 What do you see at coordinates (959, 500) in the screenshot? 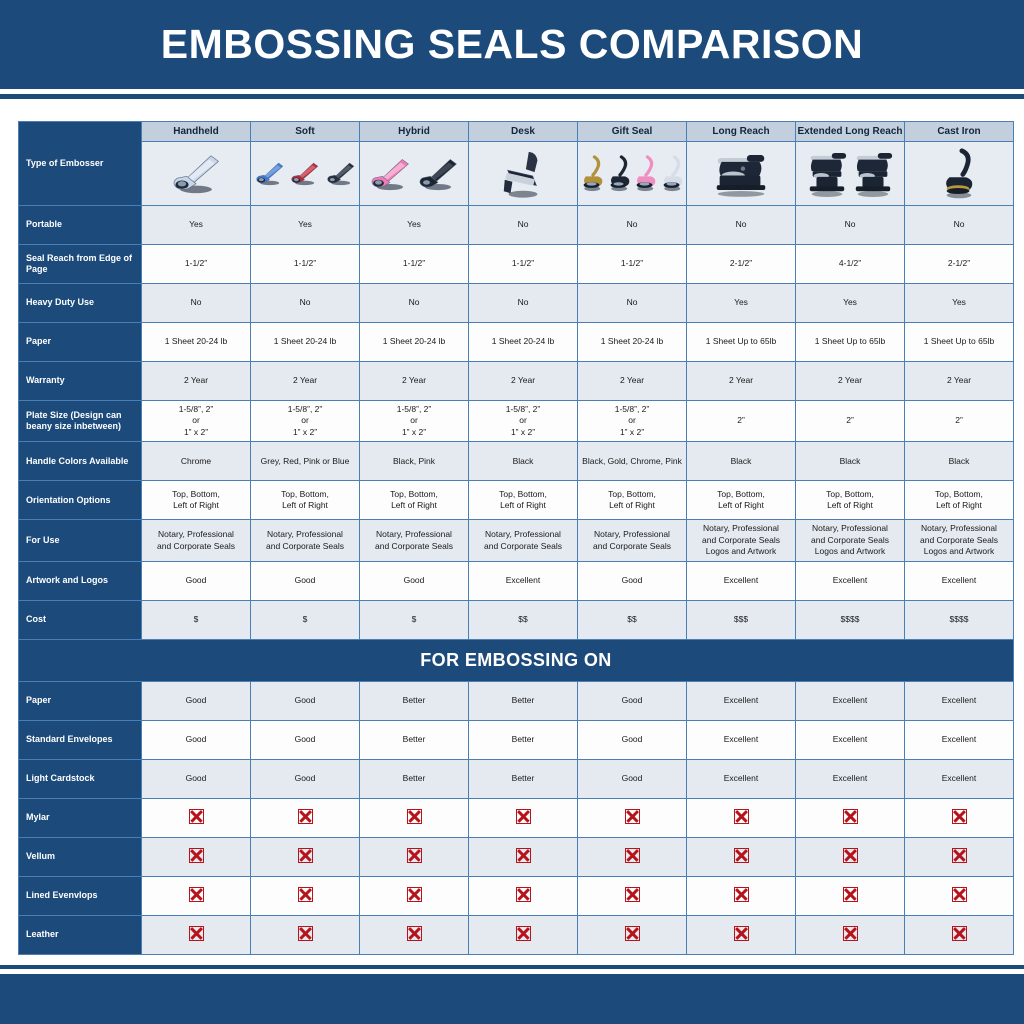
I see `cell-orientation-options-cast-iron: Top, Bottom, Left of Right` at bounding box center [959, 500].